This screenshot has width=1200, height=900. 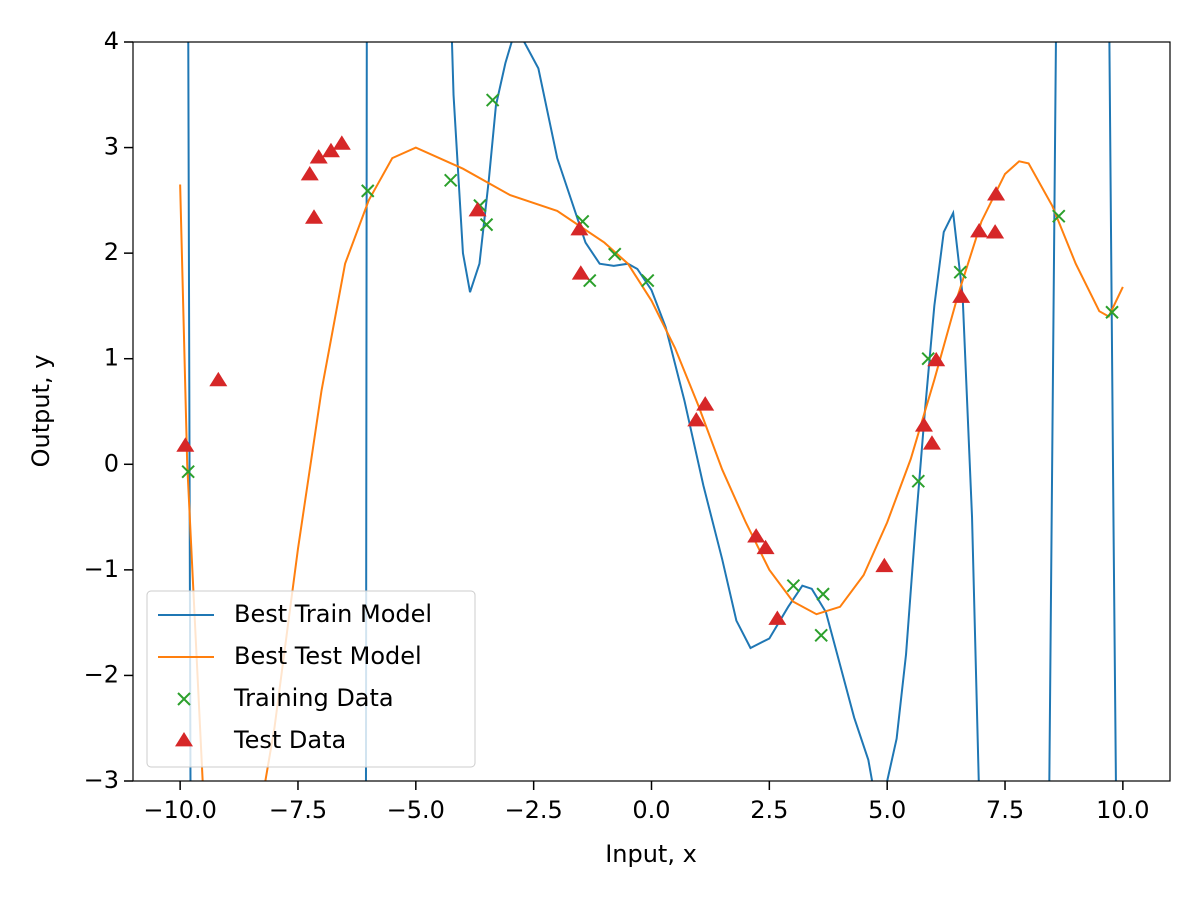 What do you see at coordinates (416, 810) in the screenshot?
I see `x-tick-label: −5.0` at bounding box center [416, 810].